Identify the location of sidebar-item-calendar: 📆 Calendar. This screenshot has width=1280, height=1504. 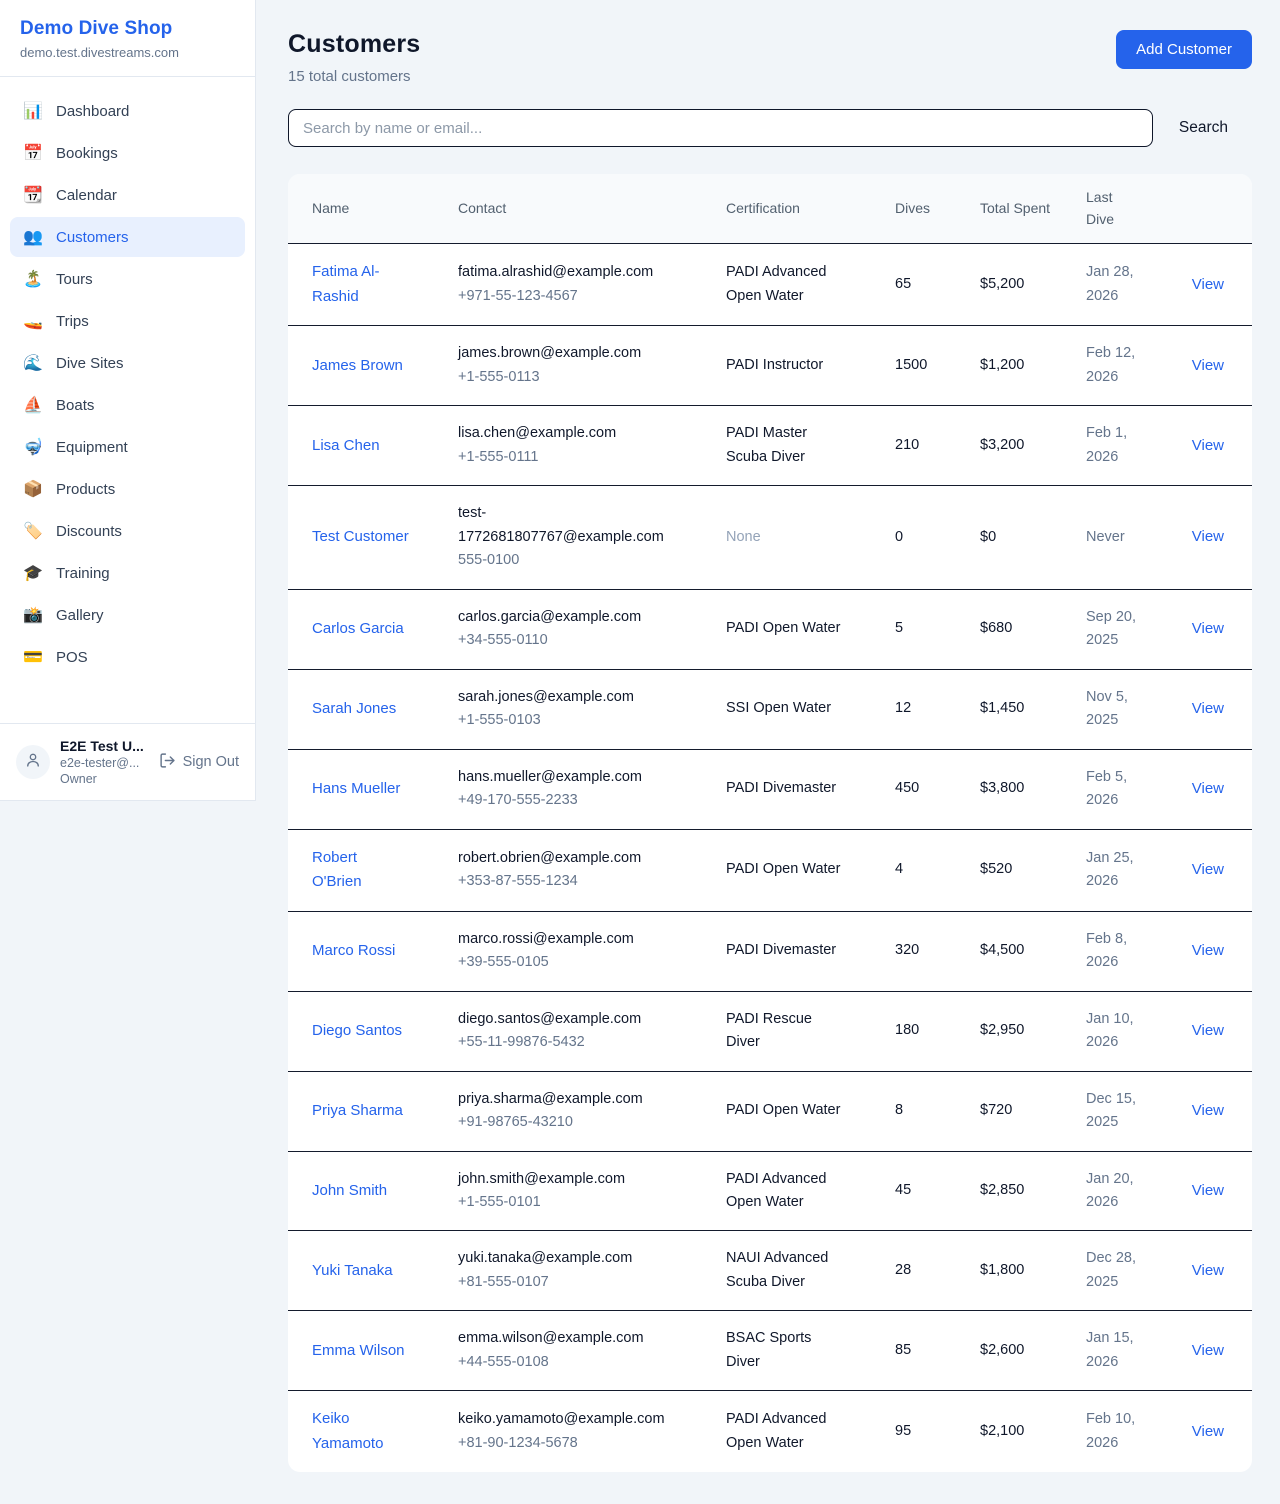
(127, 195).